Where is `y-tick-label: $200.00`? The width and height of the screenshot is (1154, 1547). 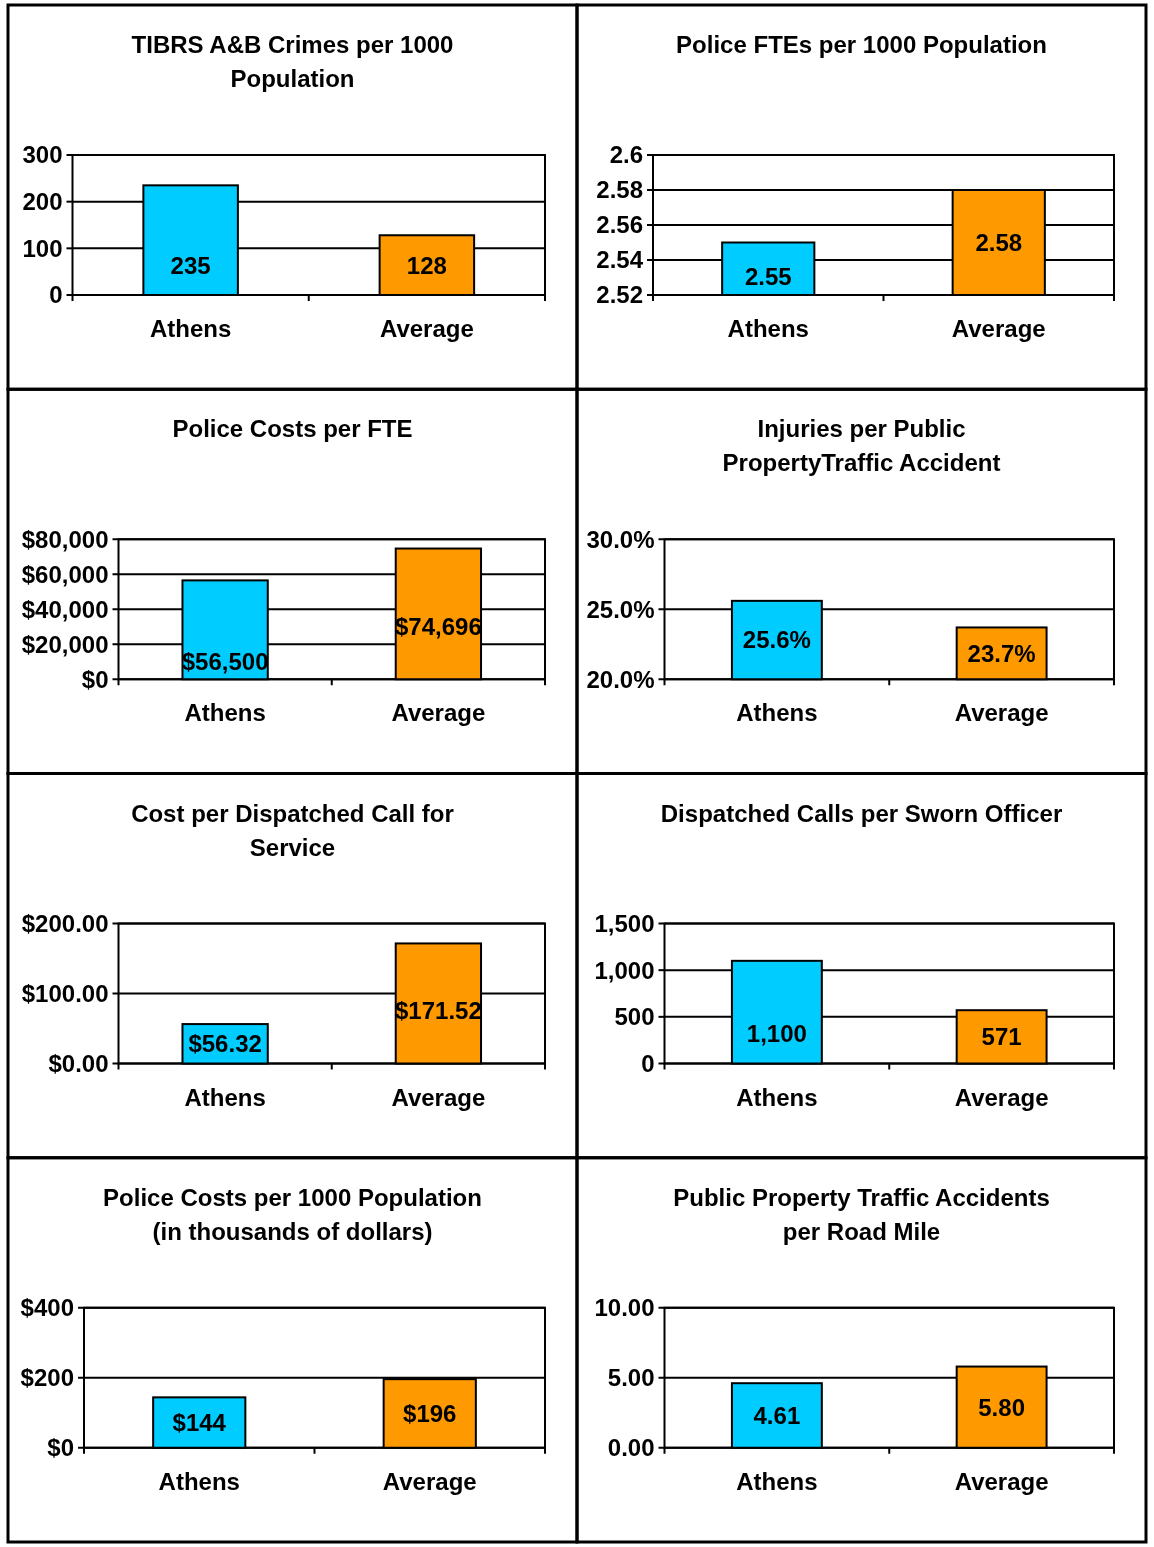
y-tick-label: $200.00 is located at coordinates (65, 923).